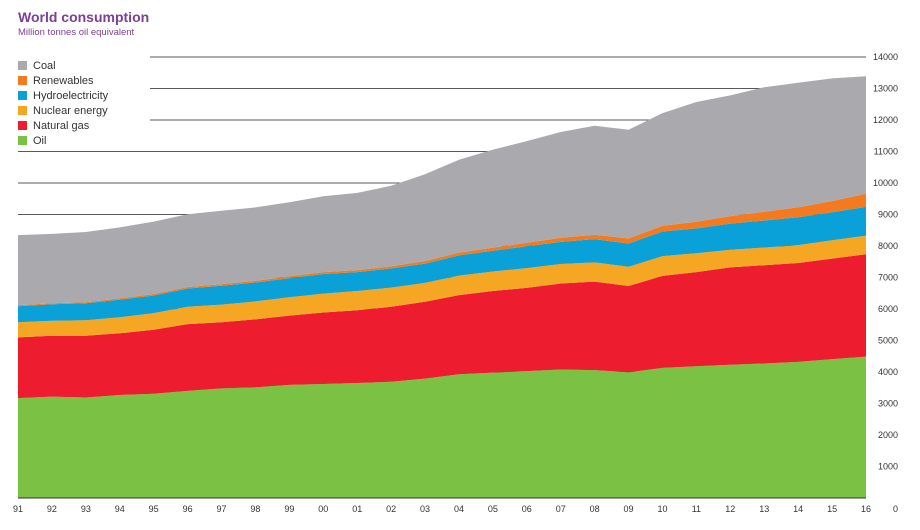  What do you see at coordinates (888, 435) in the screenshot?
I see `y-tick-label: 2000` at bounding box center [888, 435].